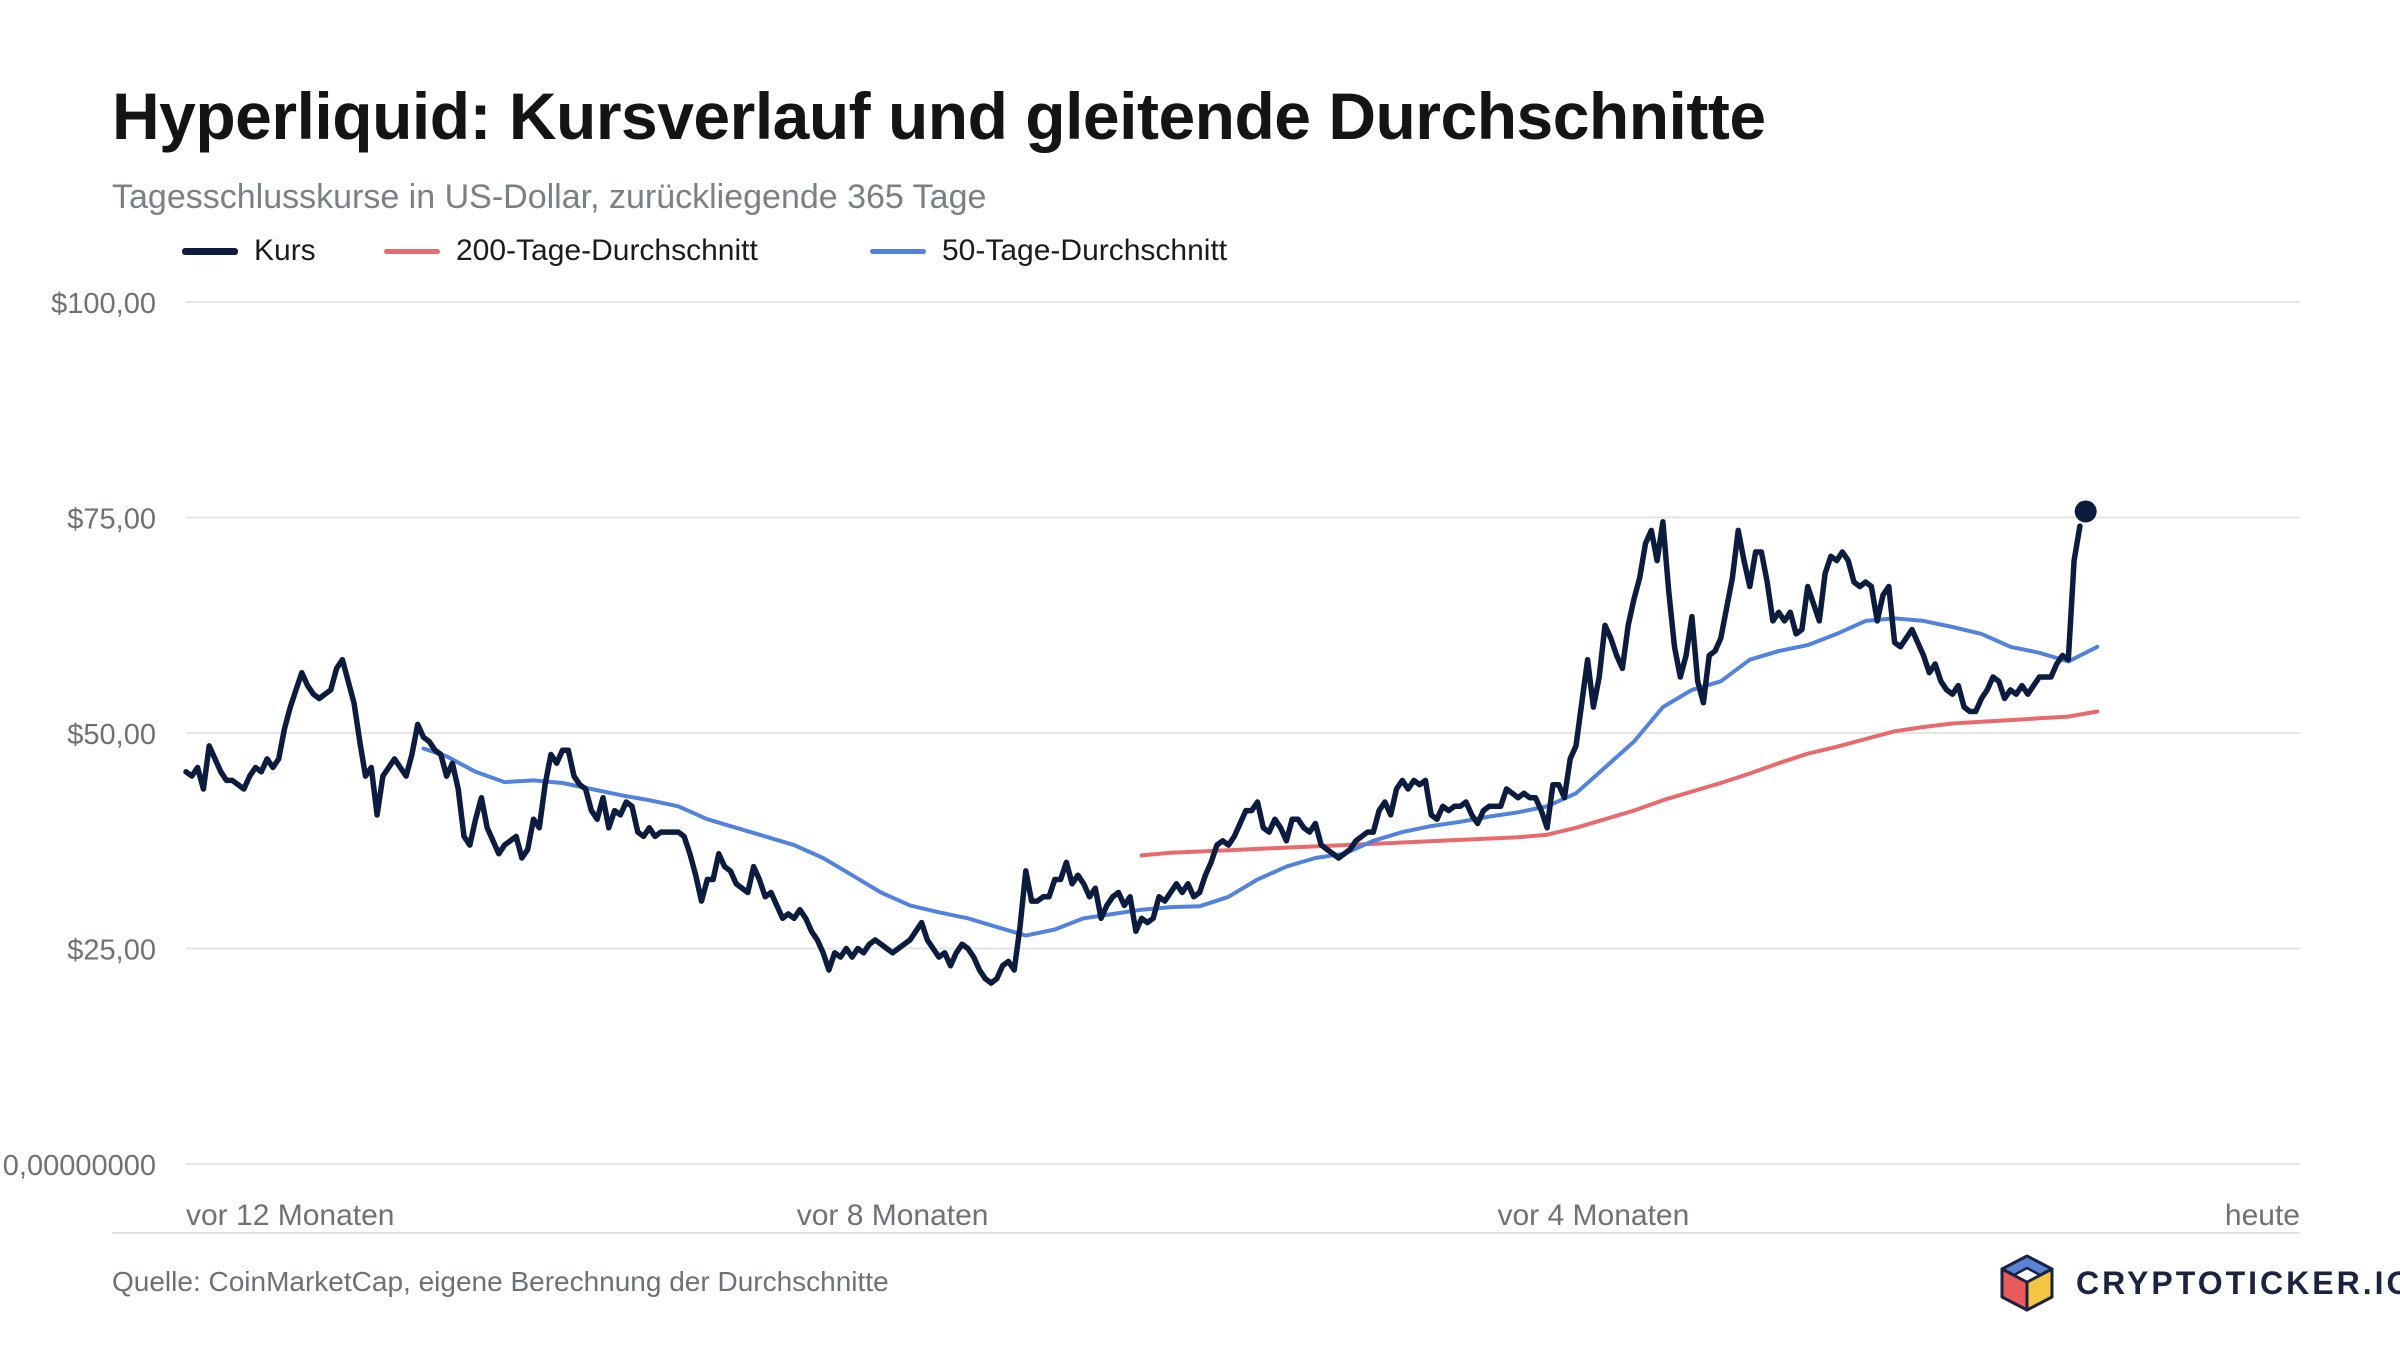 Image resolution: width=2400 pixels, height=1350 pixels. What do you see at coordinates (2027, 1283) in the screenshot?
I see `cube-logo-icon` at bounding box center [2027, 1283].